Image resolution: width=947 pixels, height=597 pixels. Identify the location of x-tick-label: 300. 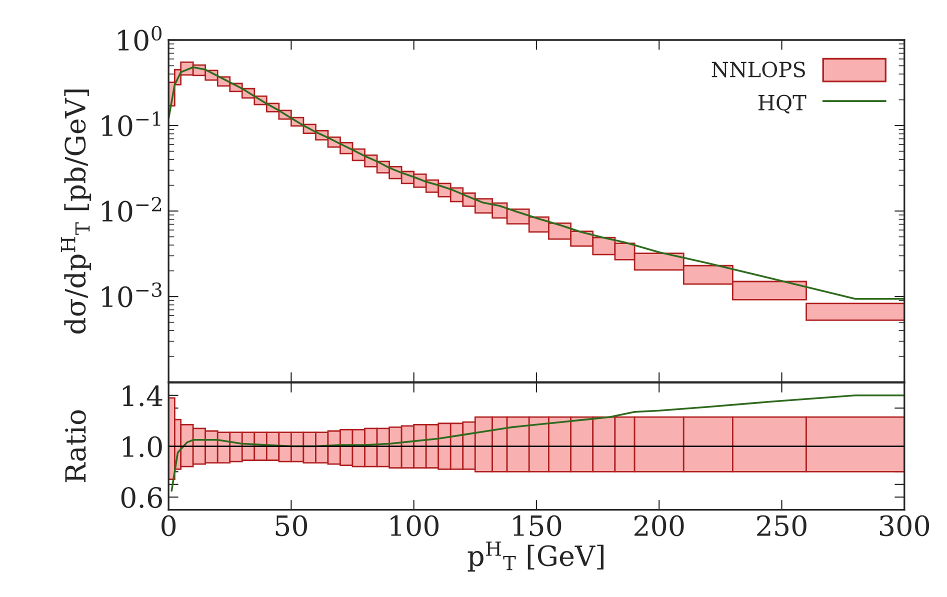
(905, 525).